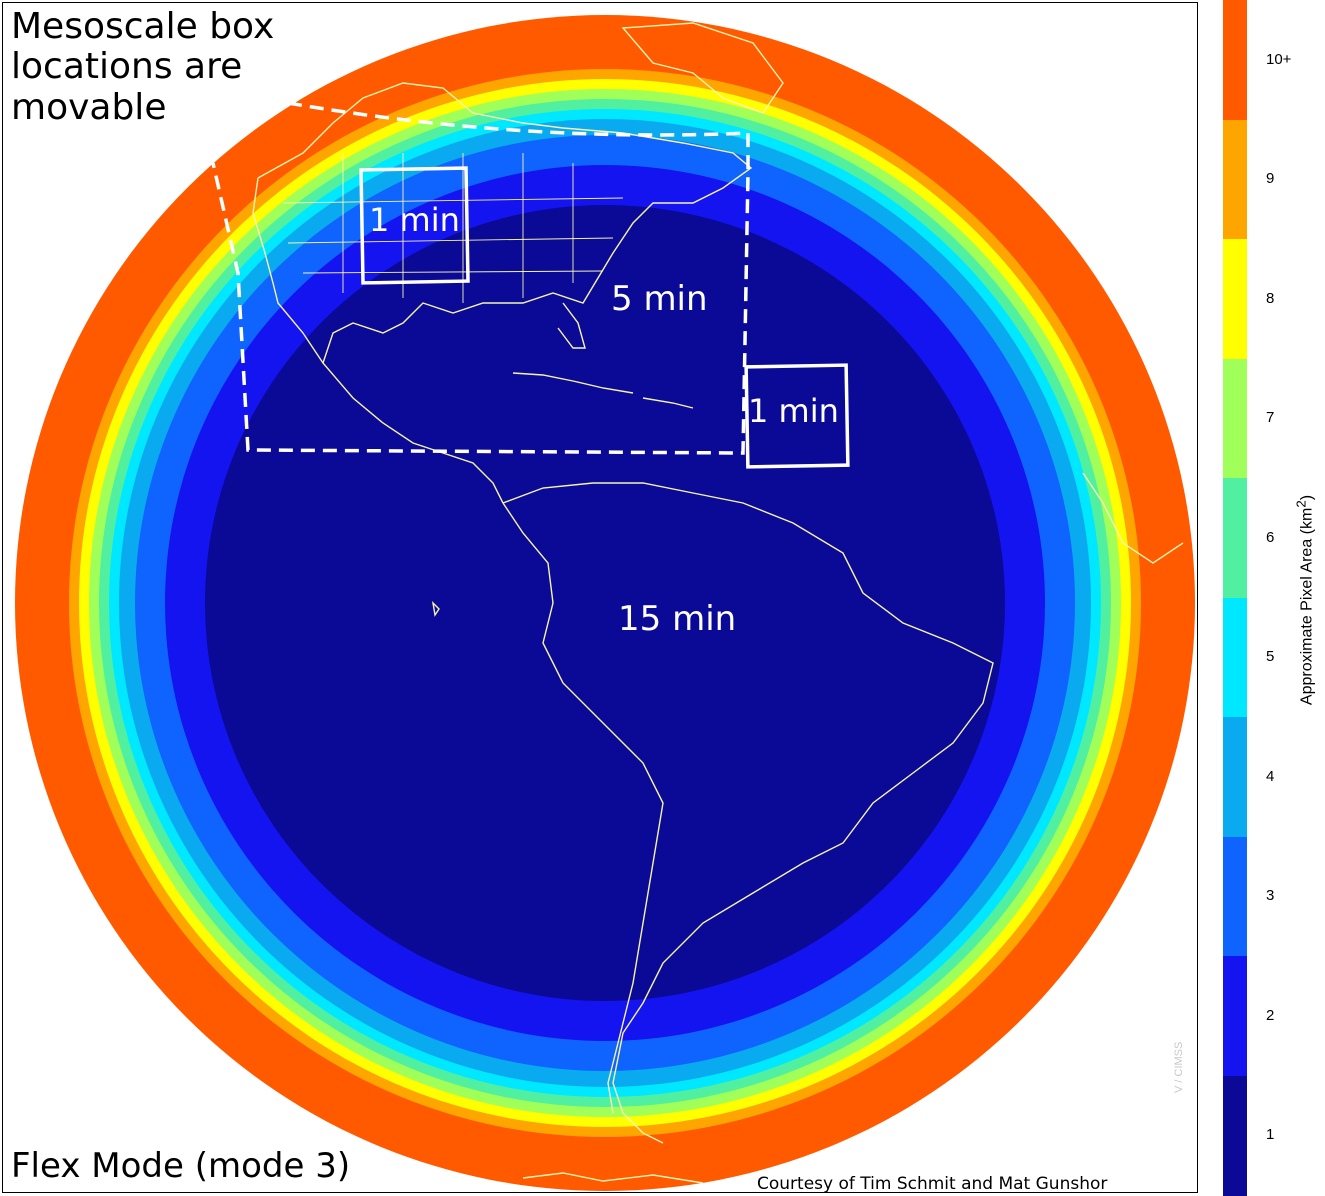  I want to click on colorbar-tick-label: 8, so click(1270, 298).